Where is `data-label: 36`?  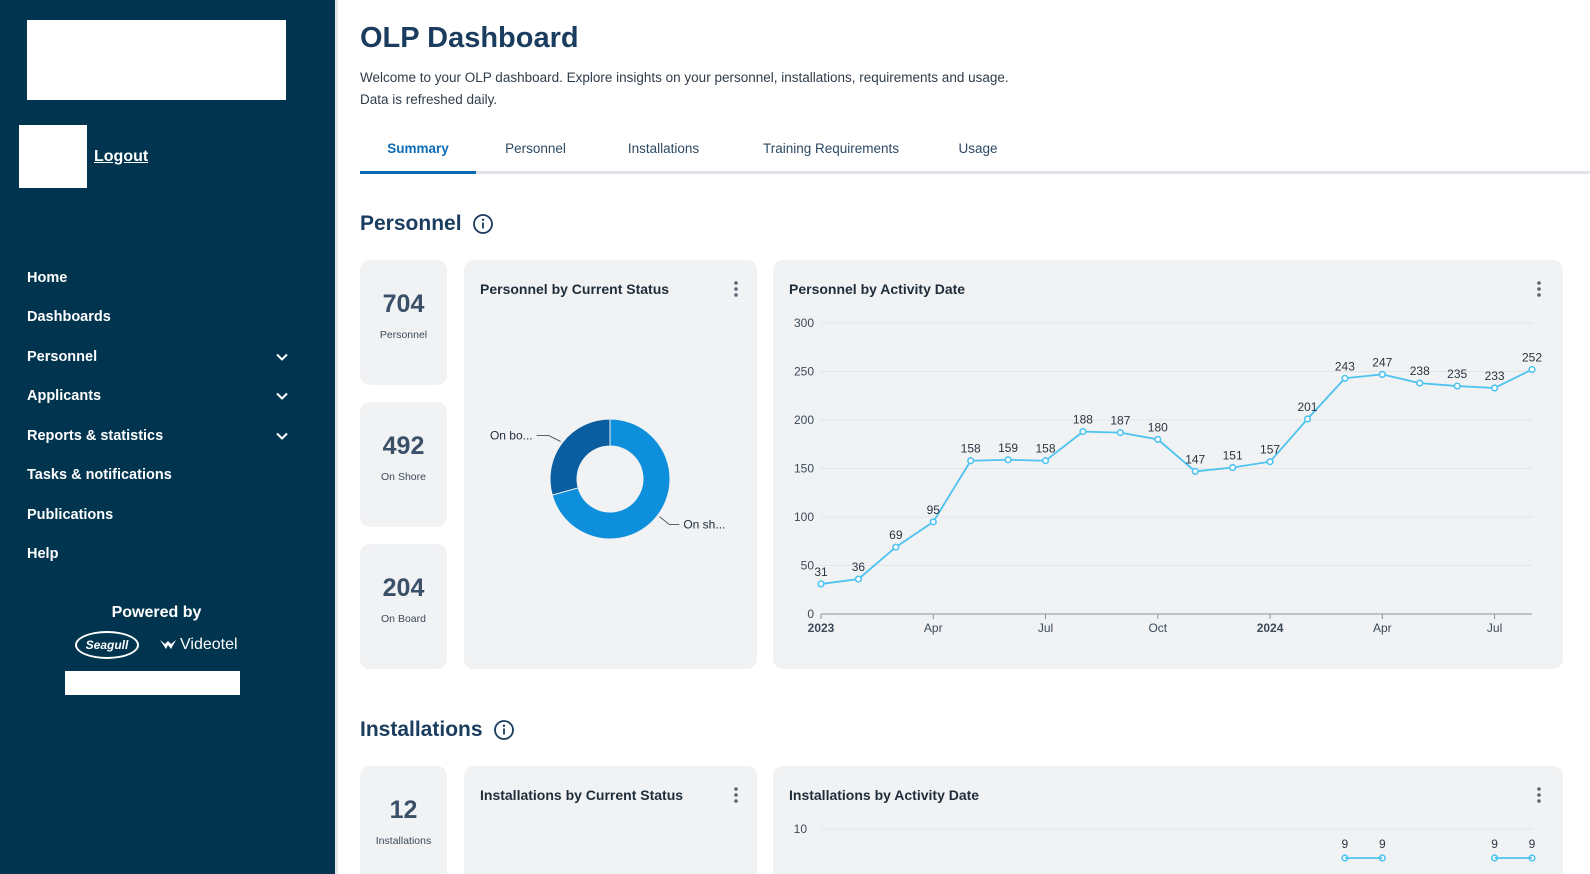
data-label: 36 is located at coordinates (859, 567).